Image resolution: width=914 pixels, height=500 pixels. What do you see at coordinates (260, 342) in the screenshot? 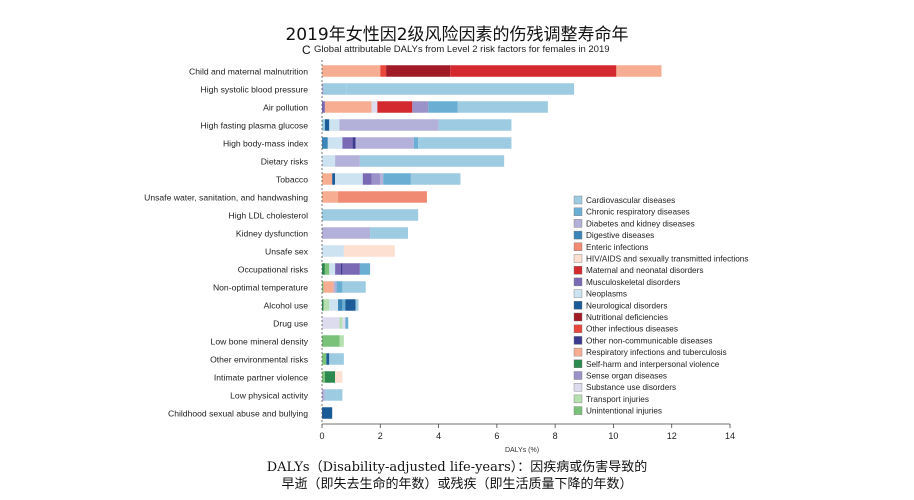
I see `category-label: Low bone mineral density` at bounding box center [260, 342].